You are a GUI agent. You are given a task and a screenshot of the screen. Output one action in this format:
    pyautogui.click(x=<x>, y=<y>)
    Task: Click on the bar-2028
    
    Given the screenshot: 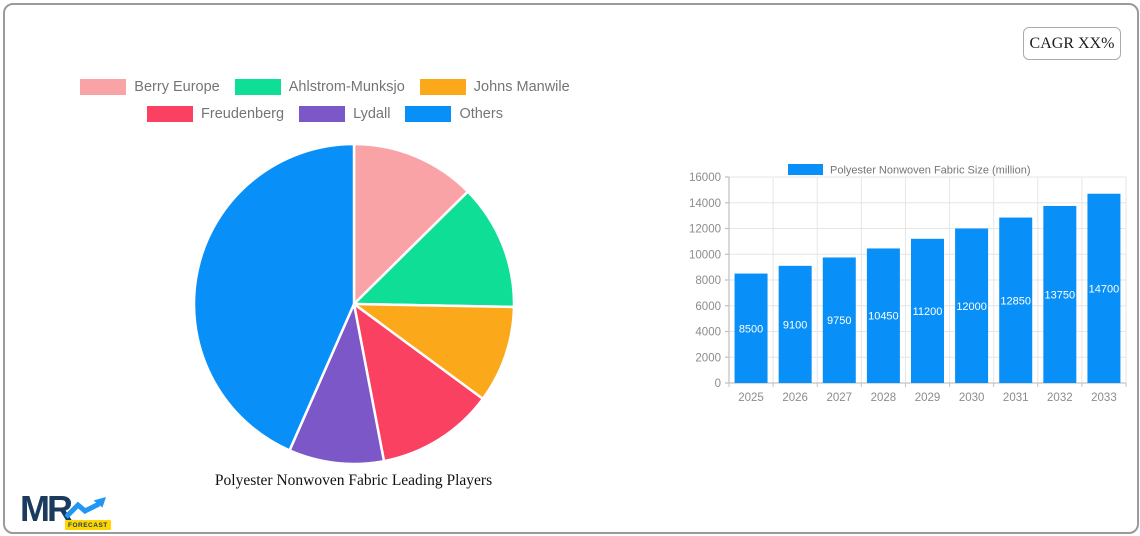 What is the action you would take?
    pyautogui.click(x=883, y=315)
    